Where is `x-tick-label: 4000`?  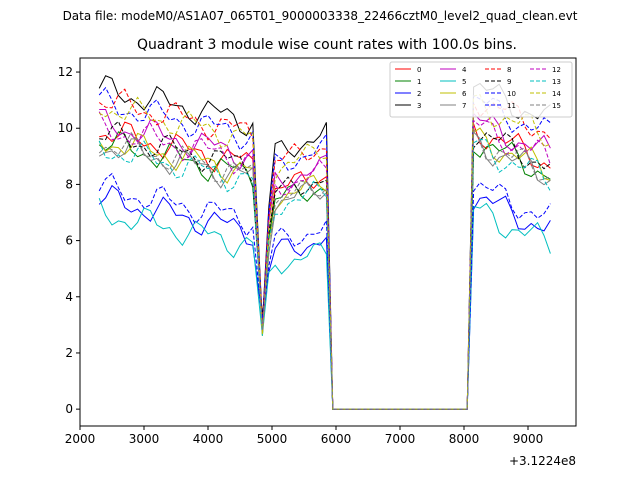
x-tick-label: 4000 is located at coordinates (208, 439).